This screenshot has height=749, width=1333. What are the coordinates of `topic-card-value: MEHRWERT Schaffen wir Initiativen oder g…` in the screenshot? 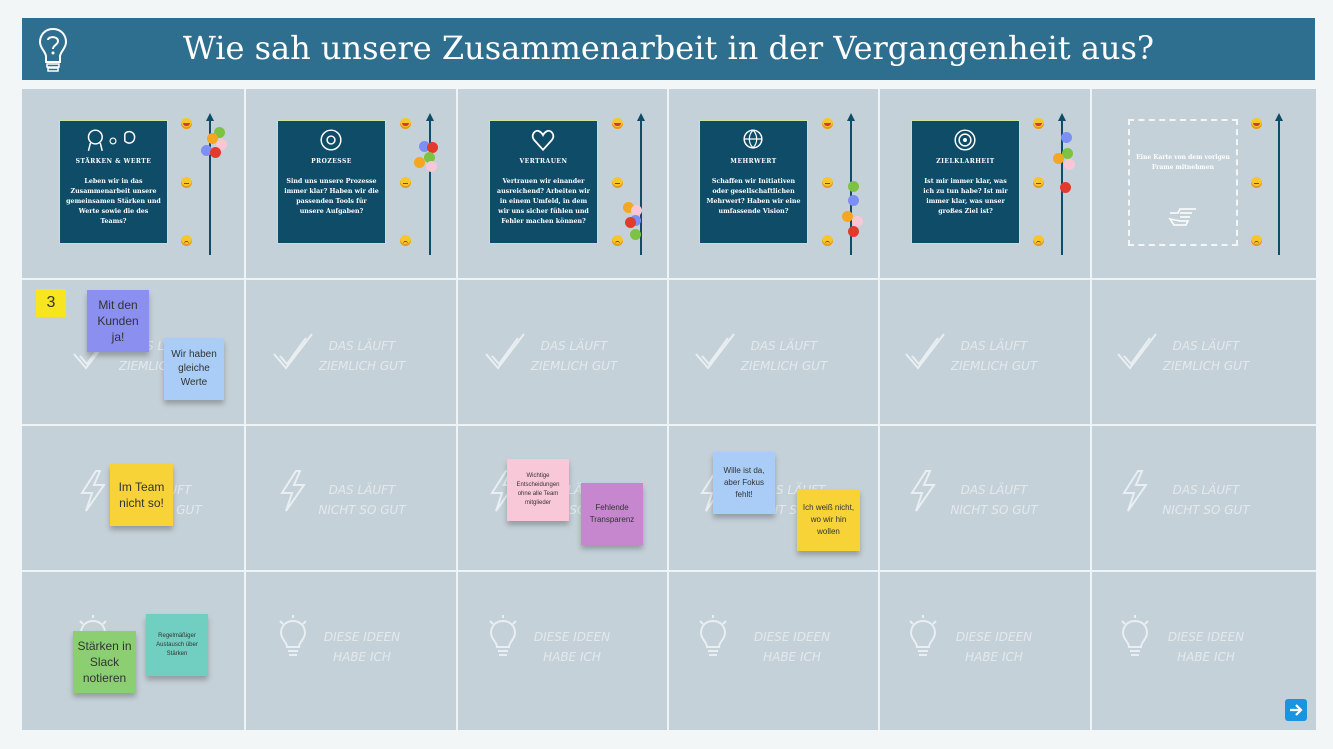 It's located at (753, 182).